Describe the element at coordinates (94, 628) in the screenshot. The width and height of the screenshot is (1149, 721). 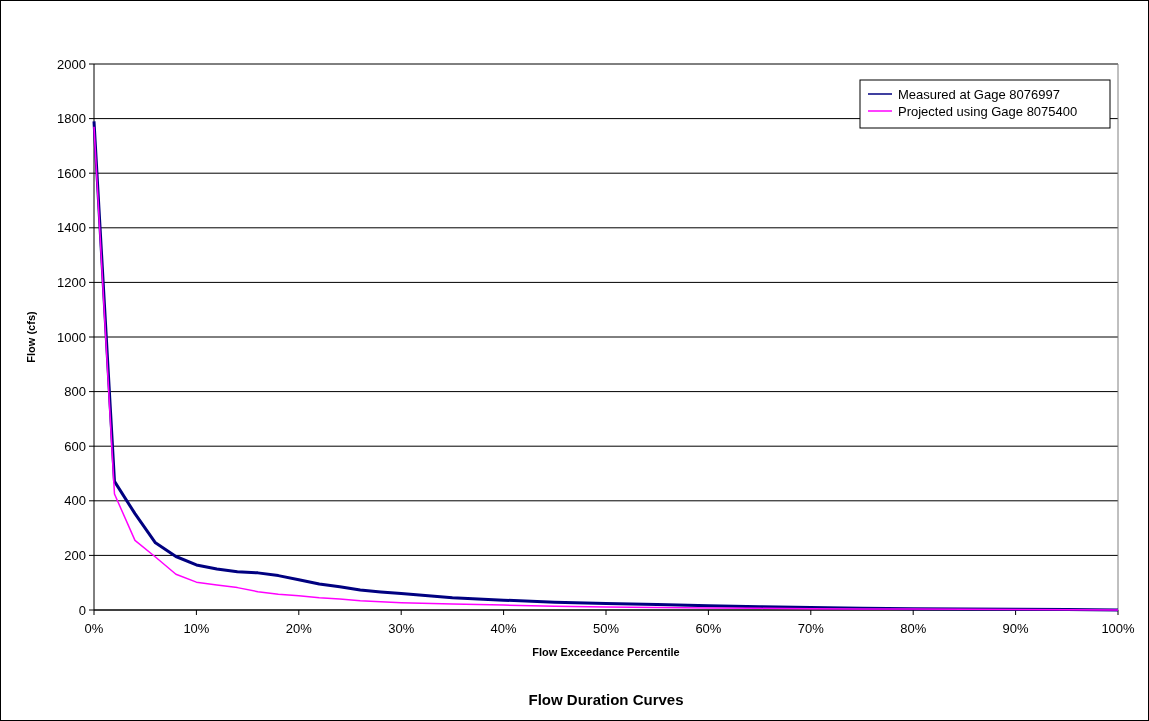
I see `x-tick-label: 0%` at that location.